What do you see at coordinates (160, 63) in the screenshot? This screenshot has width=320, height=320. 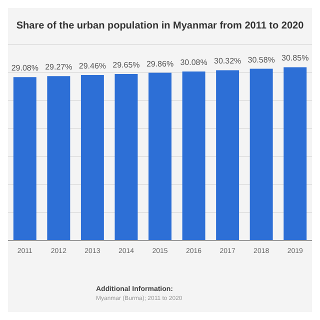 I see `data-label: 29.86%` at bounding box center [160, 63].